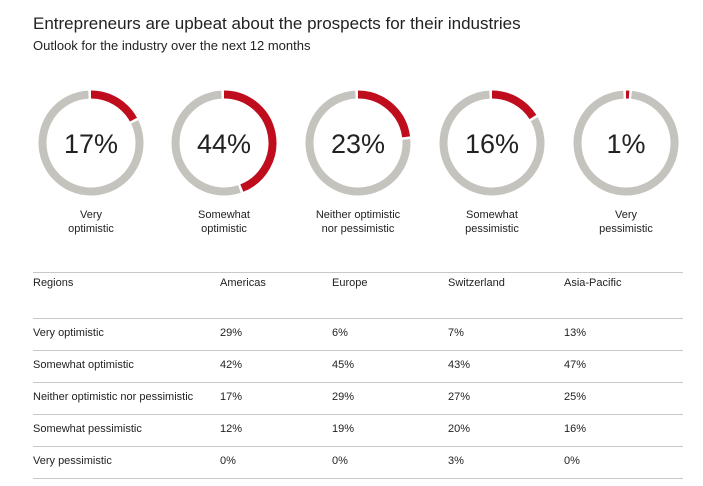 This screenshot has height=486, width=703. What do you see at coordinates (506, 462) in the screenshot?
I see `table-cell: 3%` at bounding box center [506, 462].